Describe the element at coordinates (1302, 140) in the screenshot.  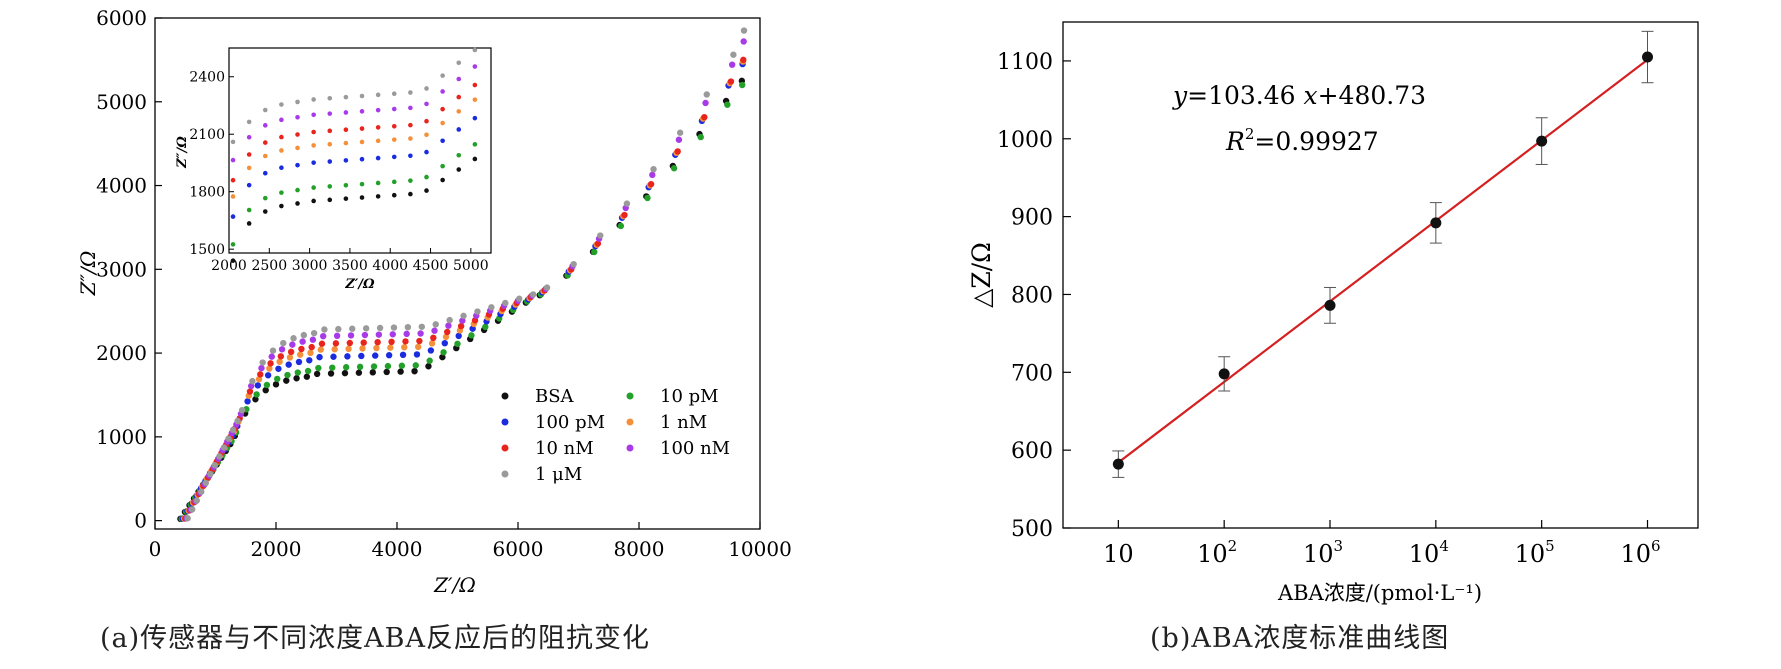
I see `r-squared: R2=0.99927` at that location.